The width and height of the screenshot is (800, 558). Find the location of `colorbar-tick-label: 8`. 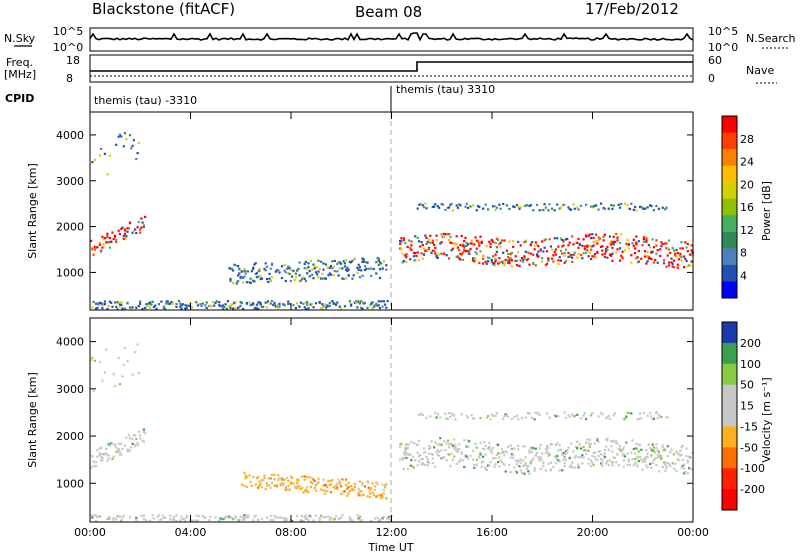

colorbar-tick-label: 8 is located at coordinates (743, 253).